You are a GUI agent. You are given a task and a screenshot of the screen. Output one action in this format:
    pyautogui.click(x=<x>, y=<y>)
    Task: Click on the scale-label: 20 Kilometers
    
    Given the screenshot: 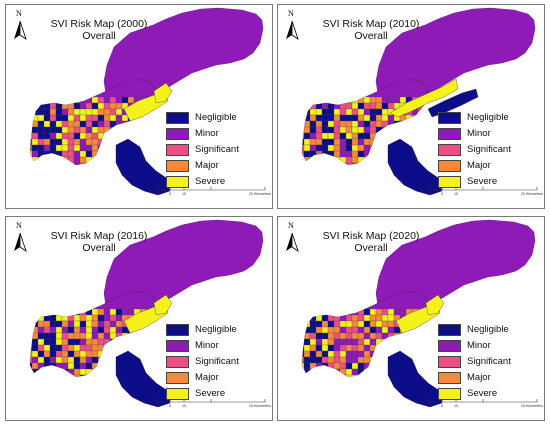 What is the action you would take?
    pyautogui.click(x=260, y=194)
    